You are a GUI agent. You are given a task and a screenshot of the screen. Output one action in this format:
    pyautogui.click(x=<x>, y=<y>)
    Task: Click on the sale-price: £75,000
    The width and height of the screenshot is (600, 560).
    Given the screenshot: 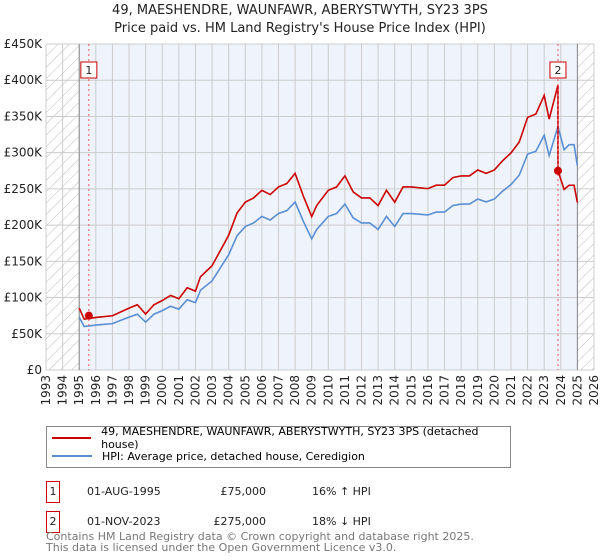 What is the action you would take?
    pyautogui.click(x=243, y=491)
    